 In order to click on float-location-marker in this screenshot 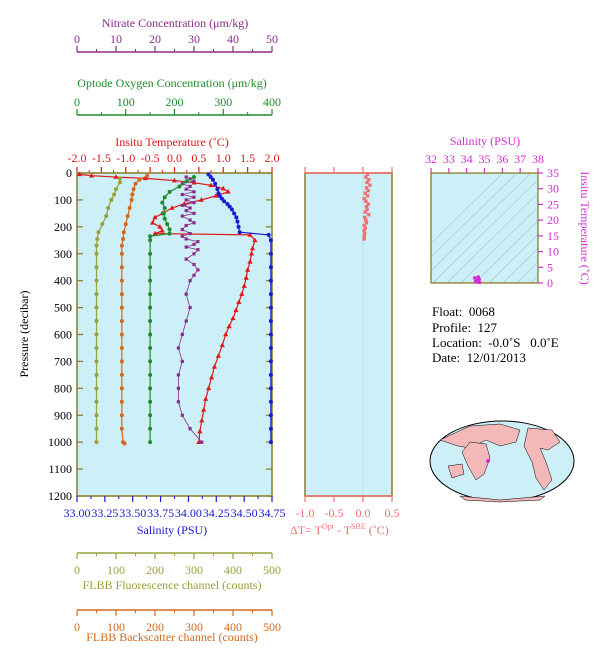, I will do `click(488, 461)`.